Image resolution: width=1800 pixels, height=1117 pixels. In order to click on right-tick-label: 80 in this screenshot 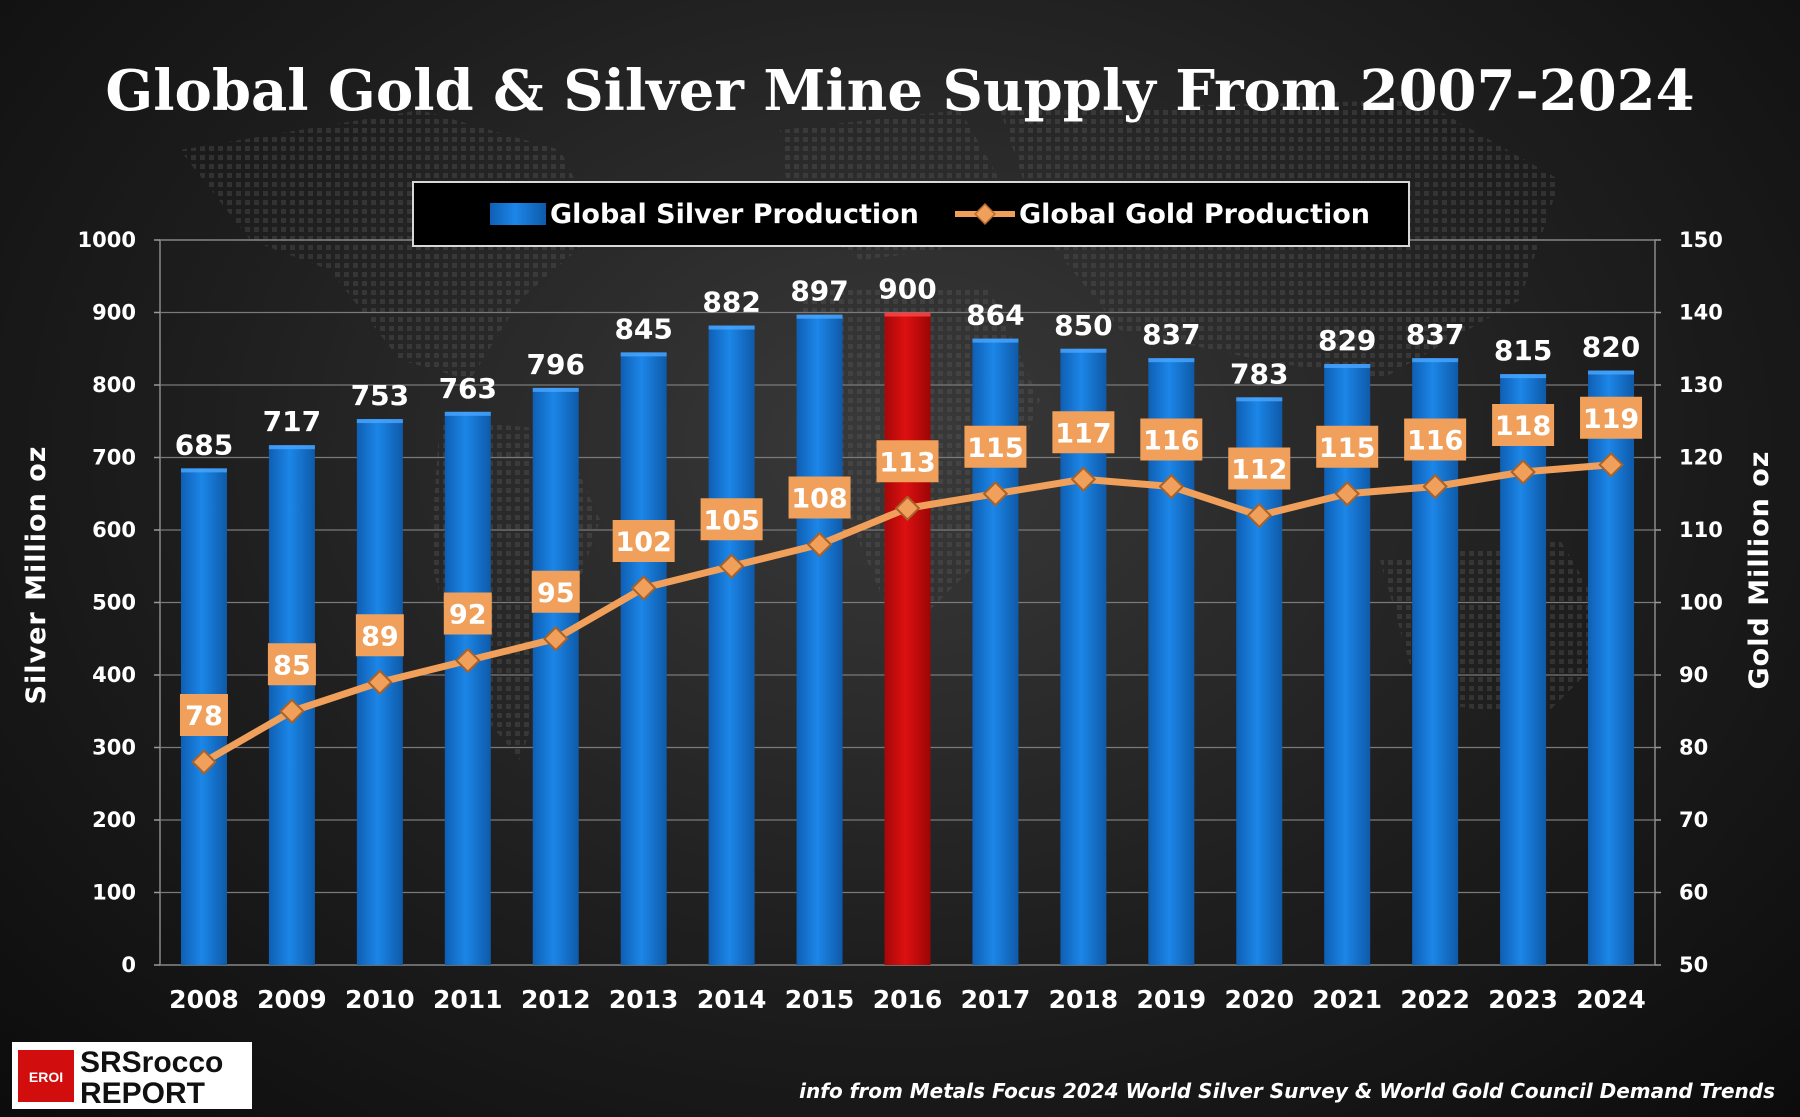, I will do `click(1693, 748)`.